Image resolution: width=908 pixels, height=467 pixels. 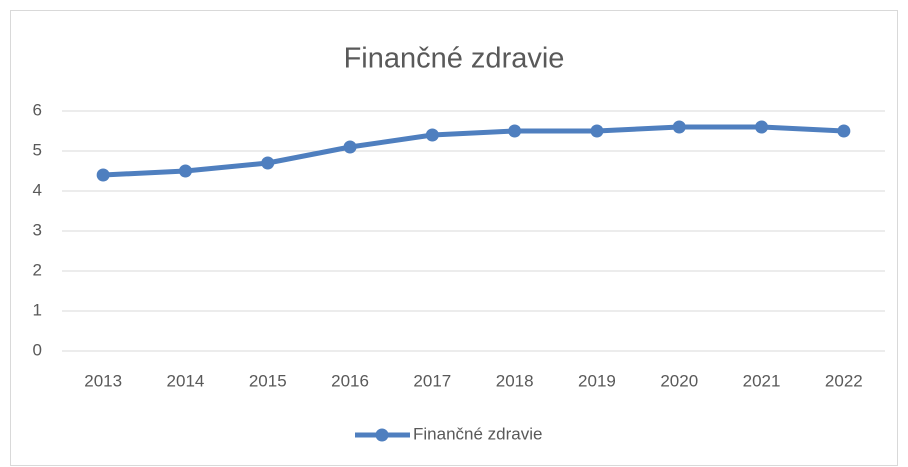 I want to click on y-tick-label: 0, so click(x=37, y=349).